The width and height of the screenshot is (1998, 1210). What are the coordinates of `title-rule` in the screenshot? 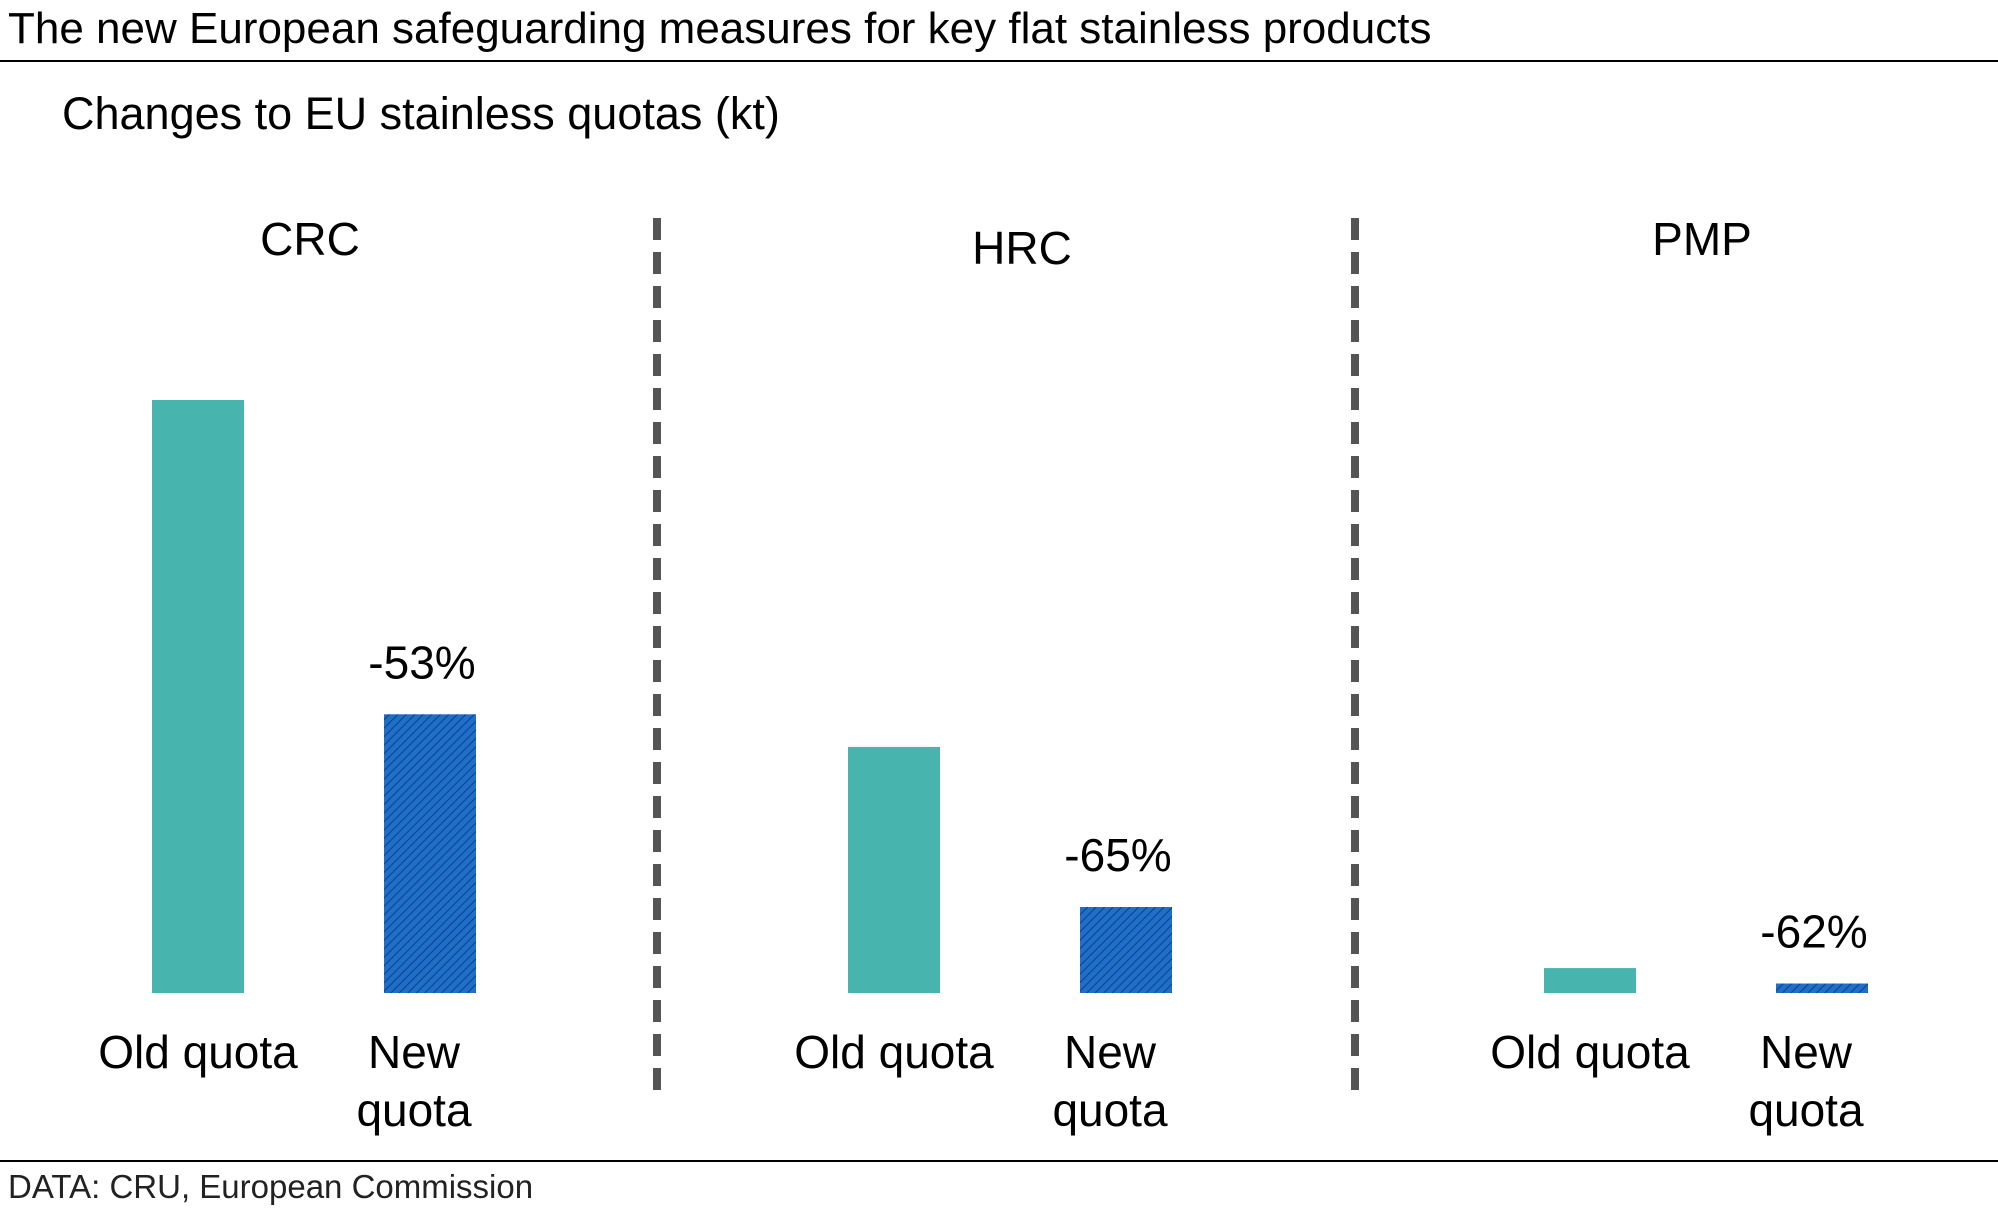 It's located at (999, 61).